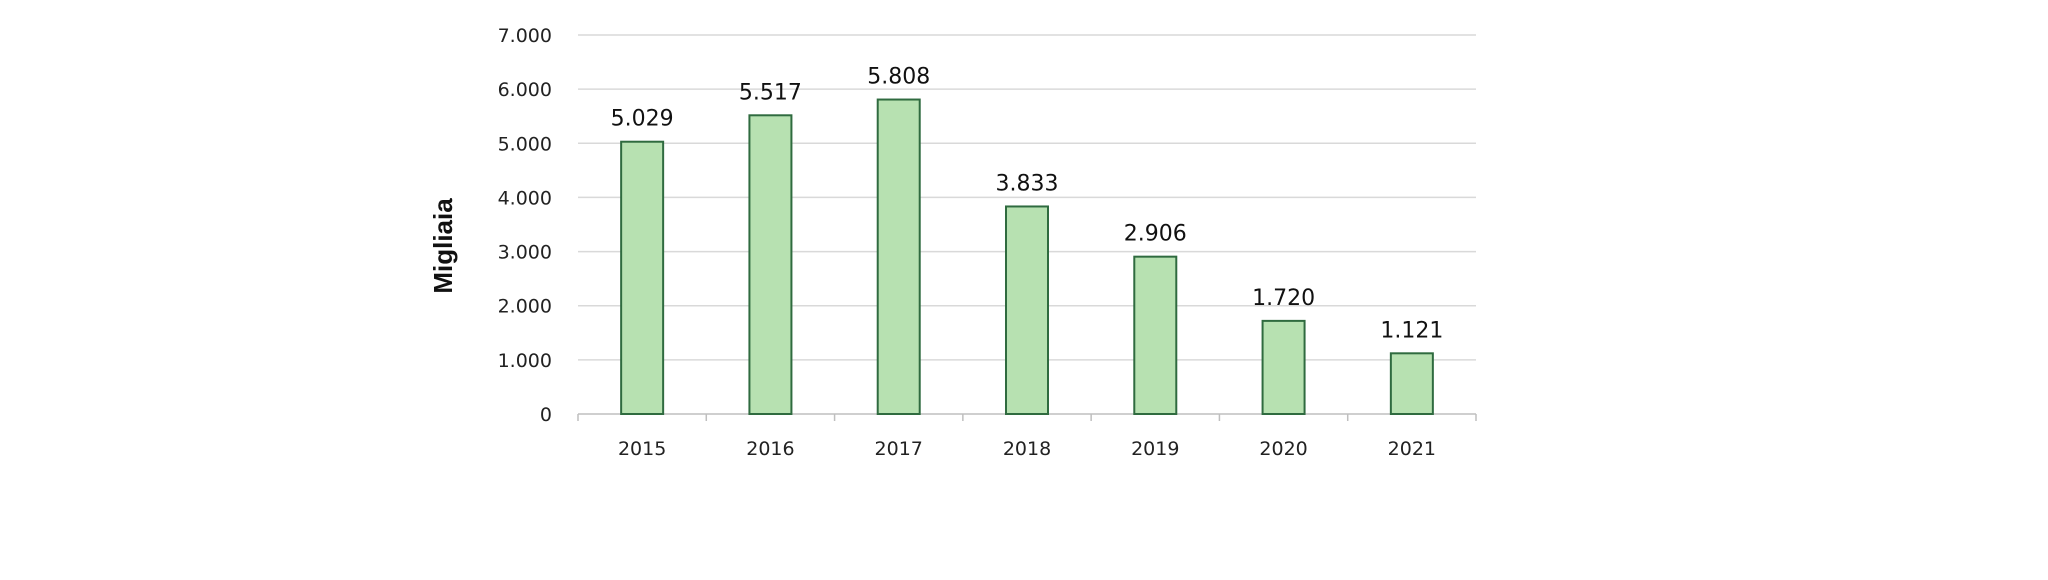 The height and width of the screenshot is (580, 2048). What do you see at coordinates (1411, 383) in the screenshot?
I see `bar-2021` at bounding box center [1411, 383].